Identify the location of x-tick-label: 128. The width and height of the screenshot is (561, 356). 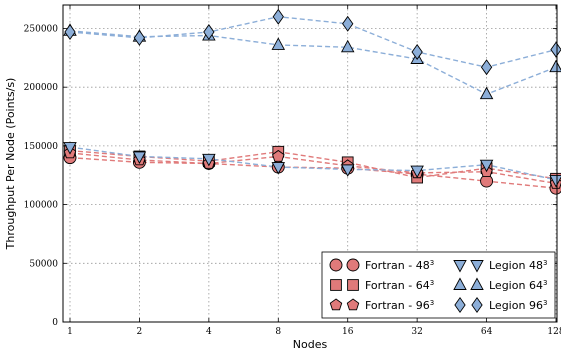
(554, 332).